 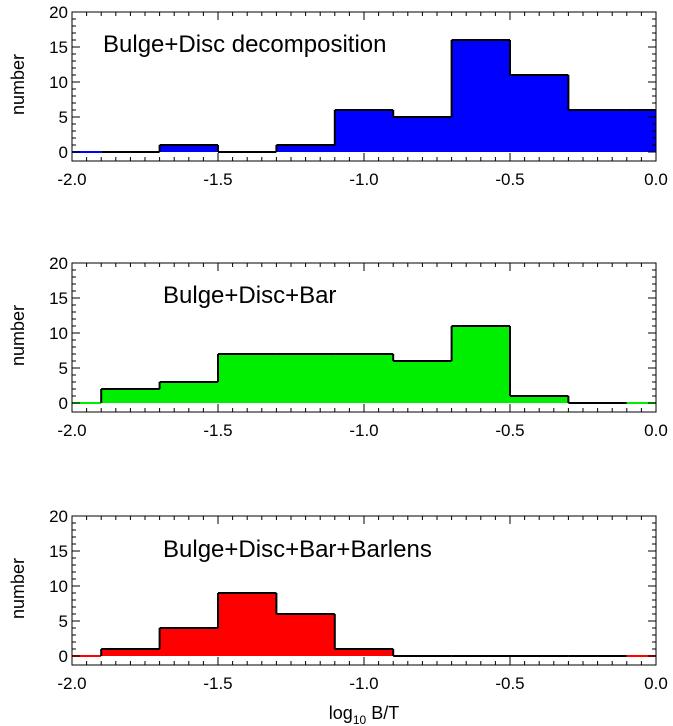 What do you see at coordinates (364, 714) in the screenshot?
I see `x-axis-label: log10 B/T` at bounding box center [364, 714].